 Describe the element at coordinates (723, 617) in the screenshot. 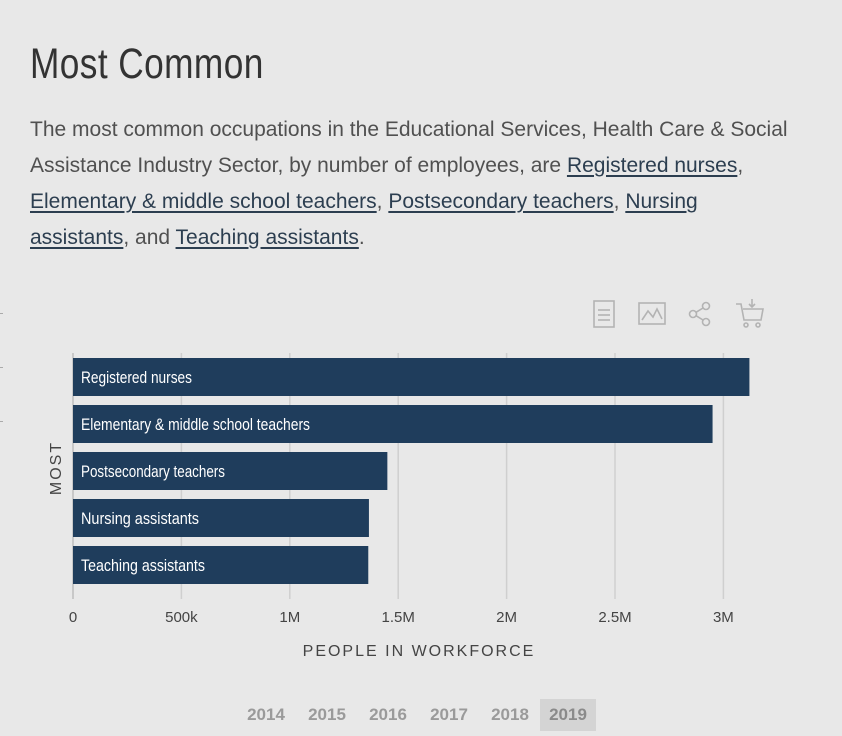

I see `x-tick-label: 3M` at that location.